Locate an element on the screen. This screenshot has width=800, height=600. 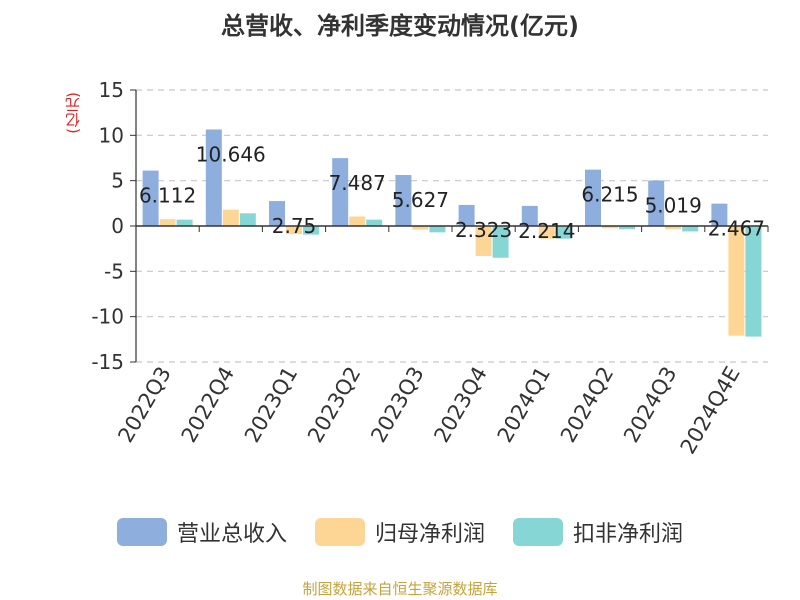
y-tick-label: 10 is located at coordinates (111, 135).